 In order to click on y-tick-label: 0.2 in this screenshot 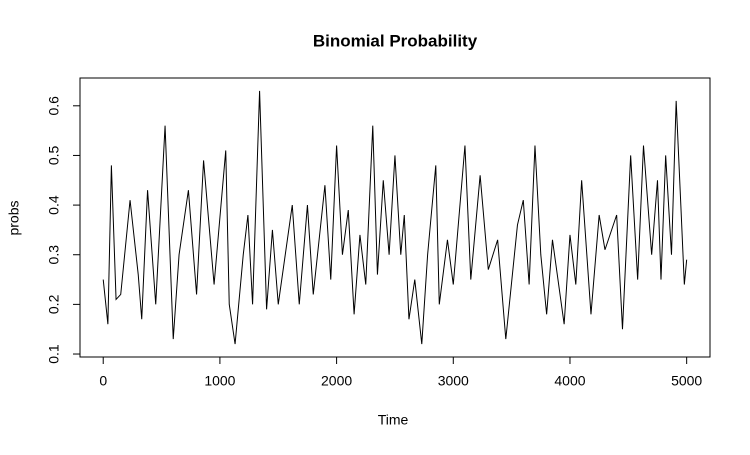, I will do `click(54, 304)`.